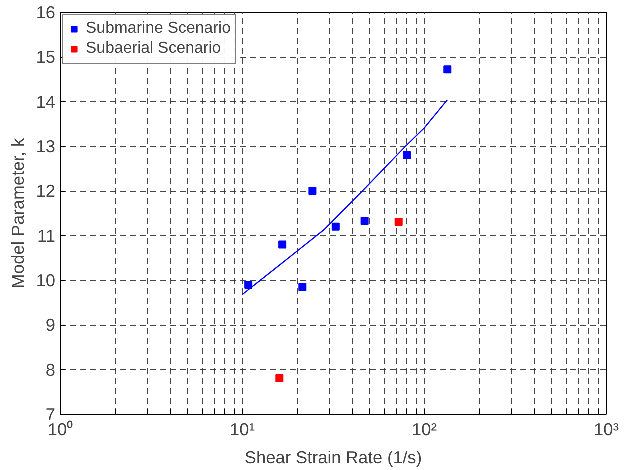  I want to click on x-tick-label: 10³, so click(607, 430).